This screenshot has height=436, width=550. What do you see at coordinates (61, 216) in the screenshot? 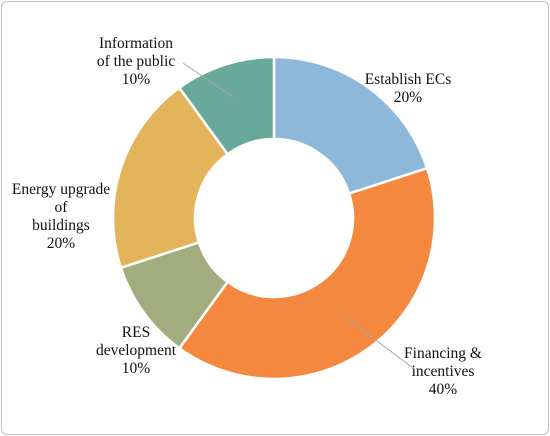
I see `data-label-energy-upgrade-of-buildings: Energy upgrade of buildings 20%` at bounding box center [61, 216].